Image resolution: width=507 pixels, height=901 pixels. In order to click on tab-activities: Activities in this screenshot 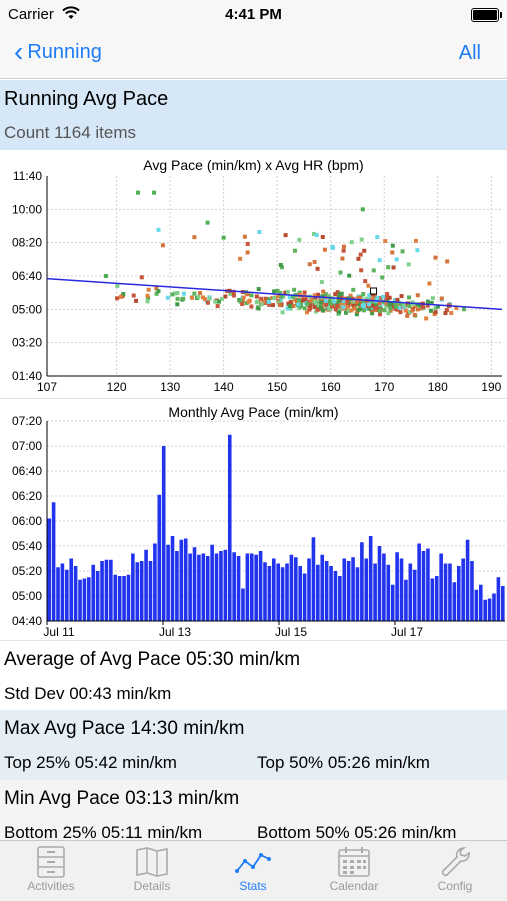, I will do `click(51, 869)`.